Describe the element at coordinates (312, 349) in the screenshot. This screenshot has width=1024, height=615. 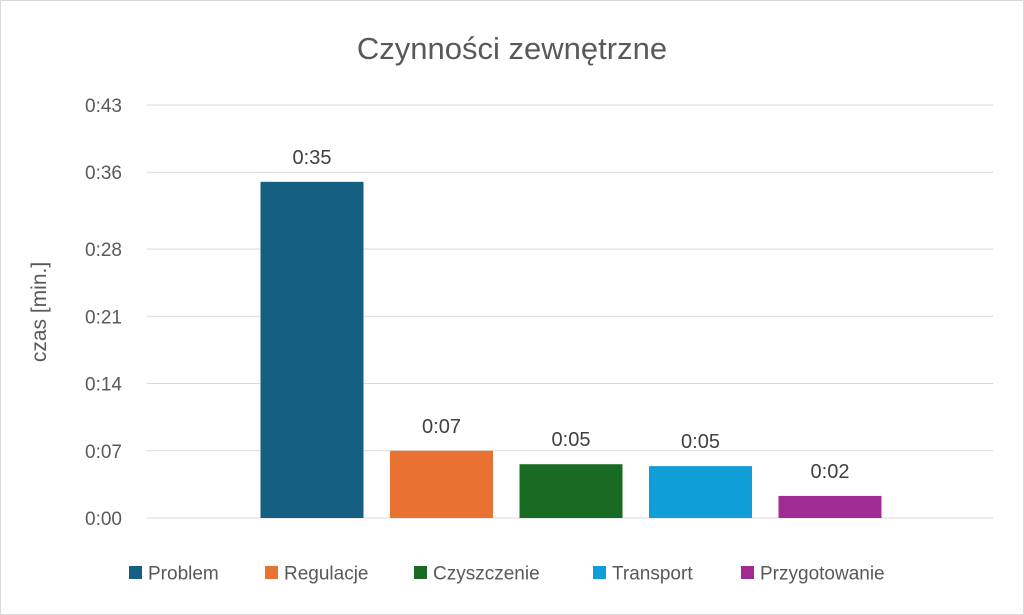
I see `bar-problem` at that location.